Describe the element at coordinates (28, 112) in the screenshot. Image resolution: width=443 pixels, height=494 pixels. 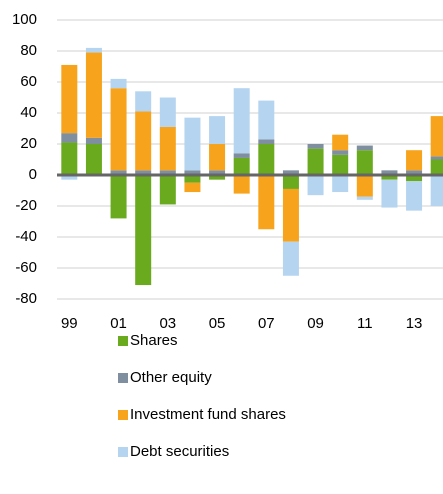
I see `y-tick-label: 40` at that location.